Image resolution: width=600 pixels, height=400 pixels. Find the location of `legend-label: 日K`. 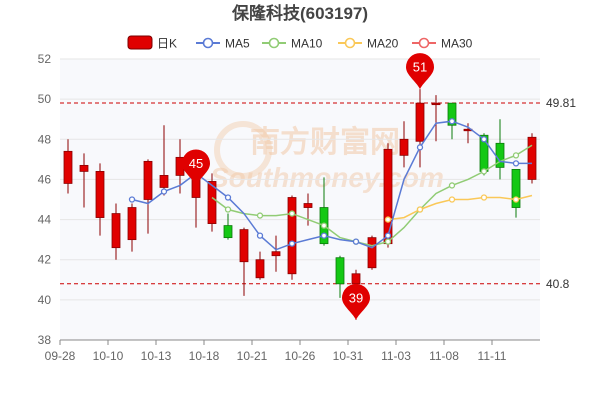

legend-label: 日K is located at coordinates (167, 44).